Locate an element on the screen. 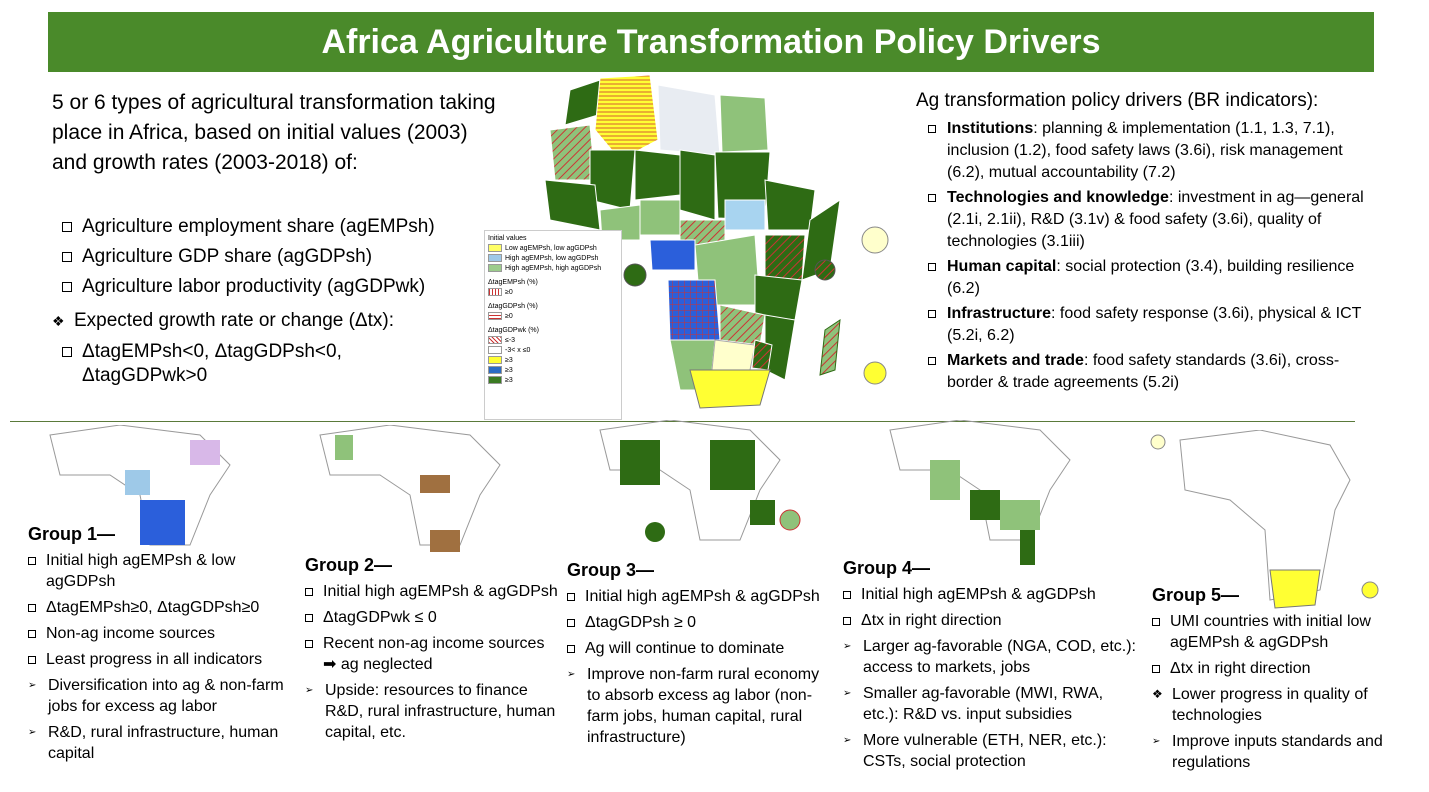 Image resolution: width=1429 pixels, height=792 pixels. list-item: Non-ag income sources is located at coordinates (163, 633).